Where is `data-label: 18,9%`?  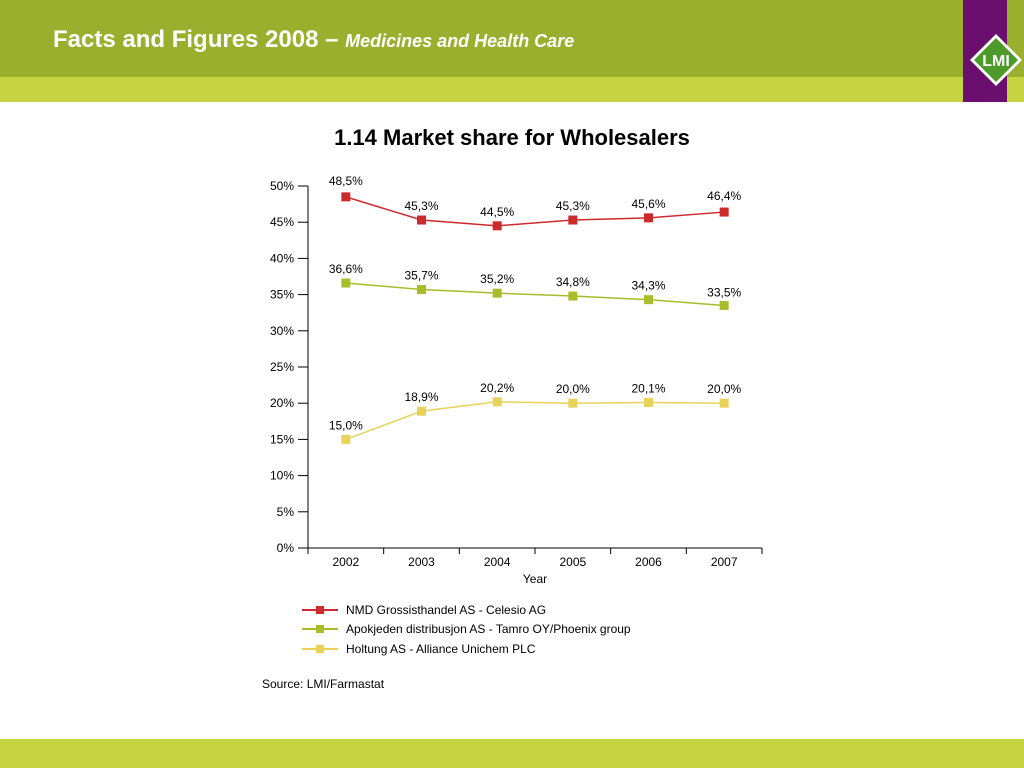
data-label: 18,9% is located at coordinates (421, 397).